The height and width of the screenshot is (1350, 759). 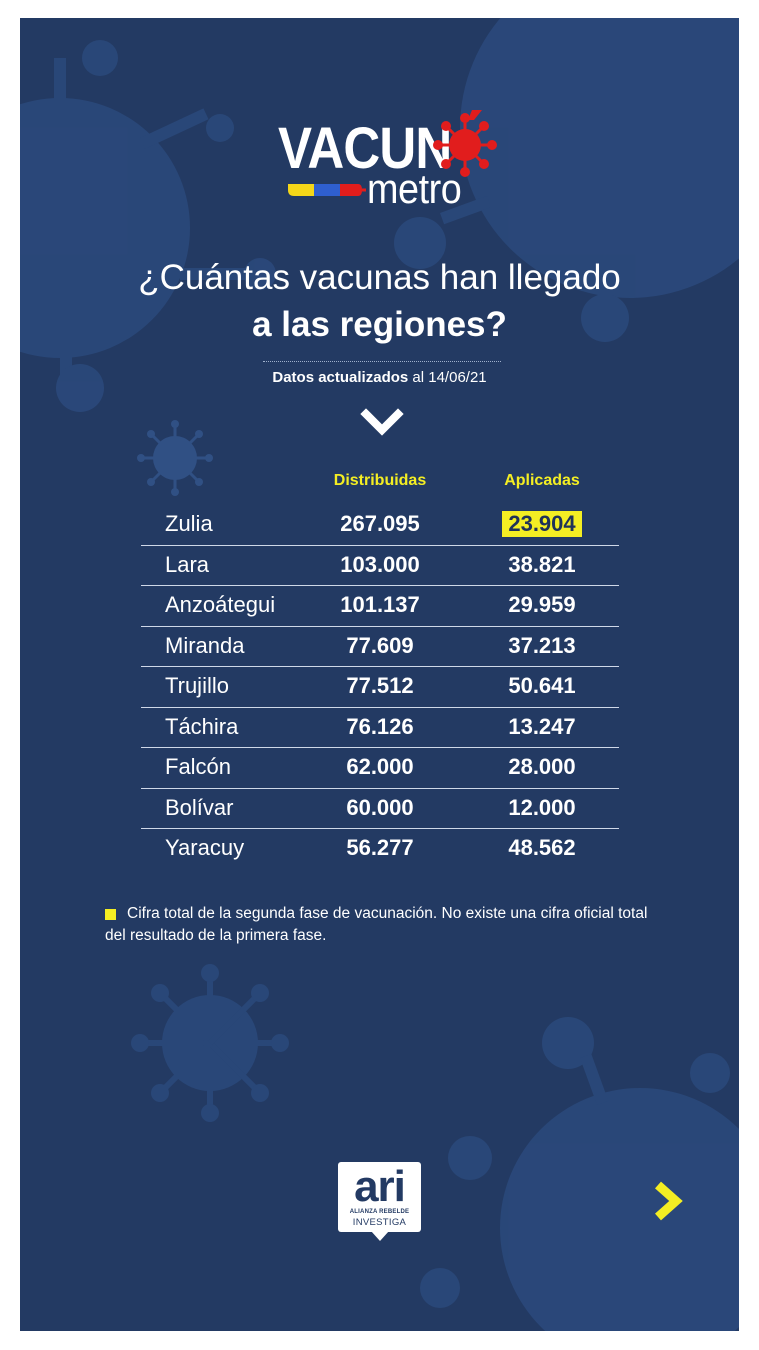 I want to click on table-row: Lara 103.000 38.821, so click(x=380, y=566).